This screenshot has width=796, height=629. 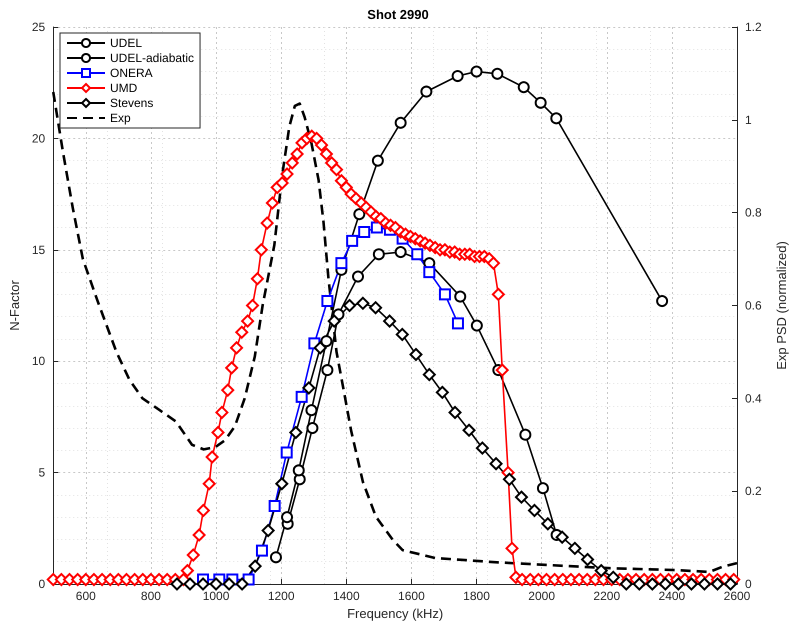 What do you see at coordinates (748, 119) in the screenshot?
I see `y2-tick-label: 1` at bounding box center [748, 119].